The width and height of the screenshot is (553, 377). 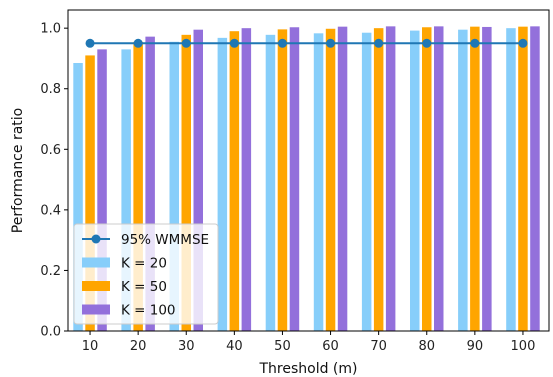 I want to click on x-tick-label: 10, so click(x=90, y=346).